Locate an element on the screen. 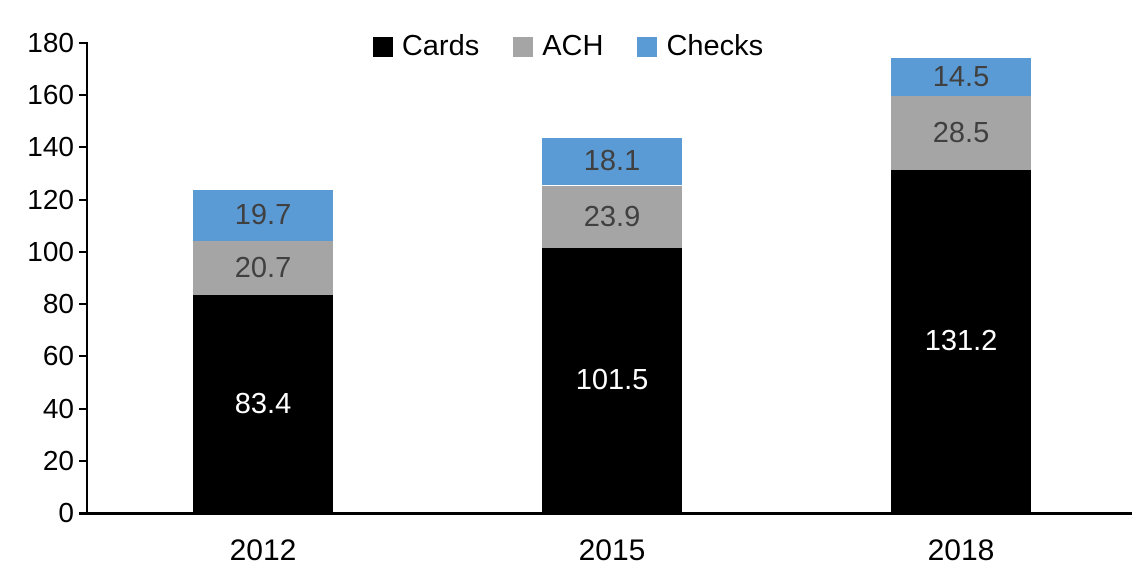 The height and width of the screenshot is (588, 1136). bar-segment-checks-2018: 14.5 is located at coordinates (961, 77).